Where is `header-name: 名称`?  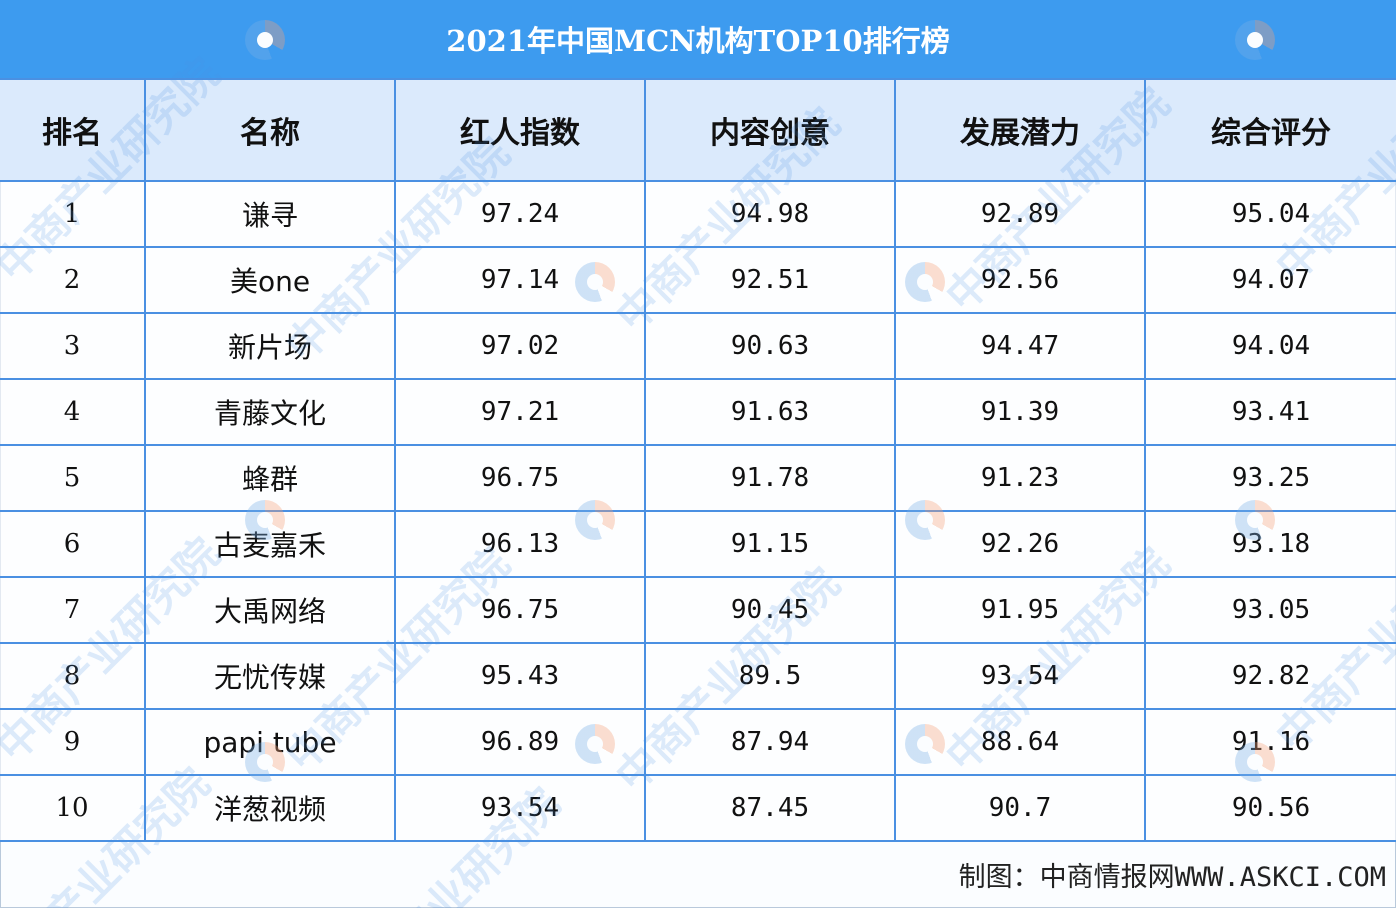 header-name: 名称 is located at coordinates (270, 130).